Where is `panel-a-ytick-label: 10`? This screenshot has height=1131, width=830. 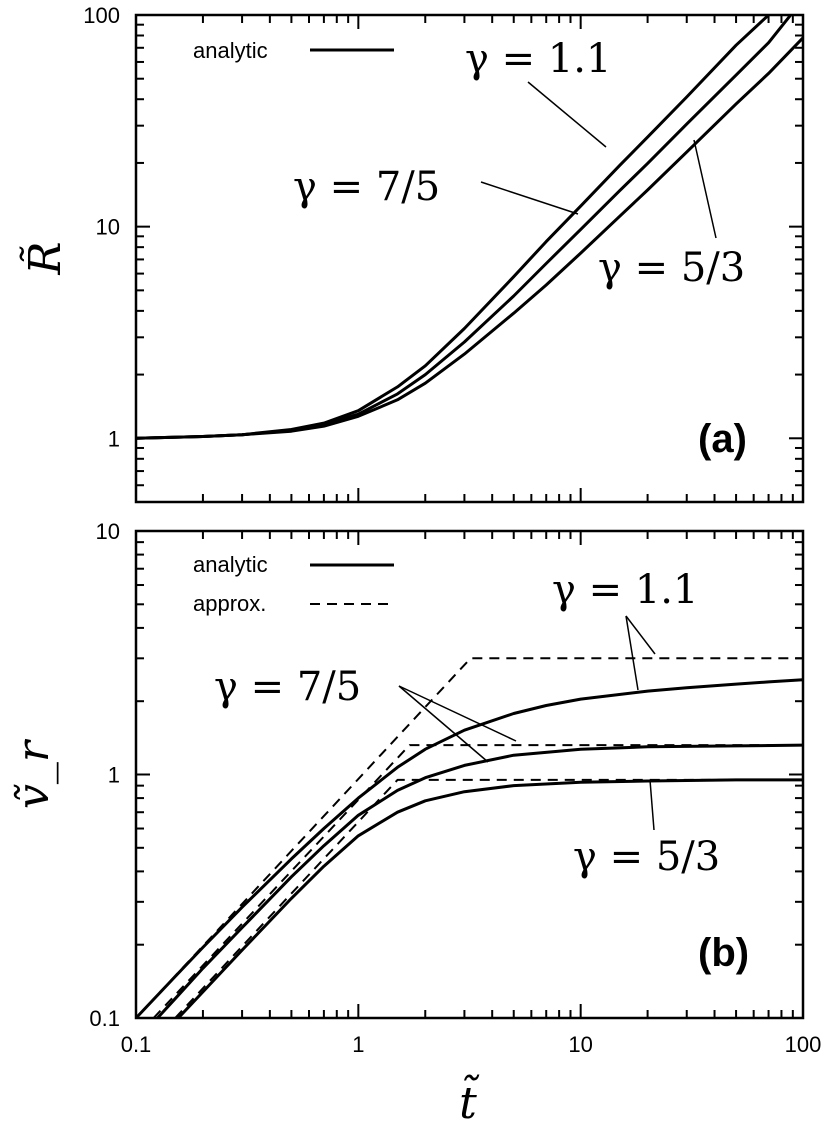
panel-a-ytick-label: 10 is located at coordinates (108, 227).